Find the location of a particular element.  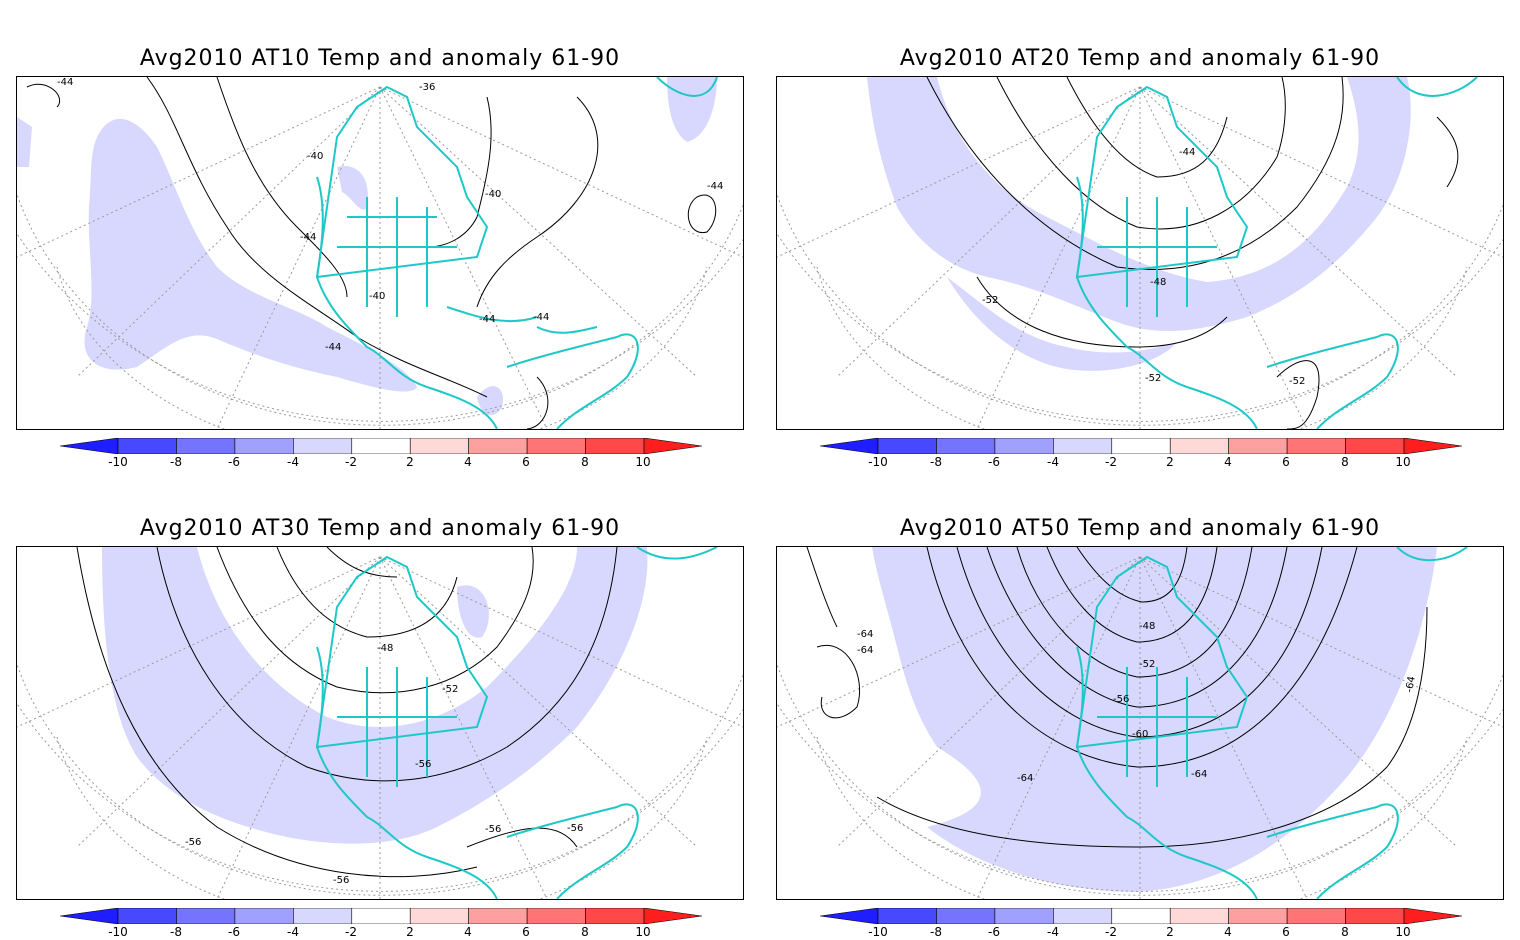

contour-label: -56 is located at coordinates (193, 842).